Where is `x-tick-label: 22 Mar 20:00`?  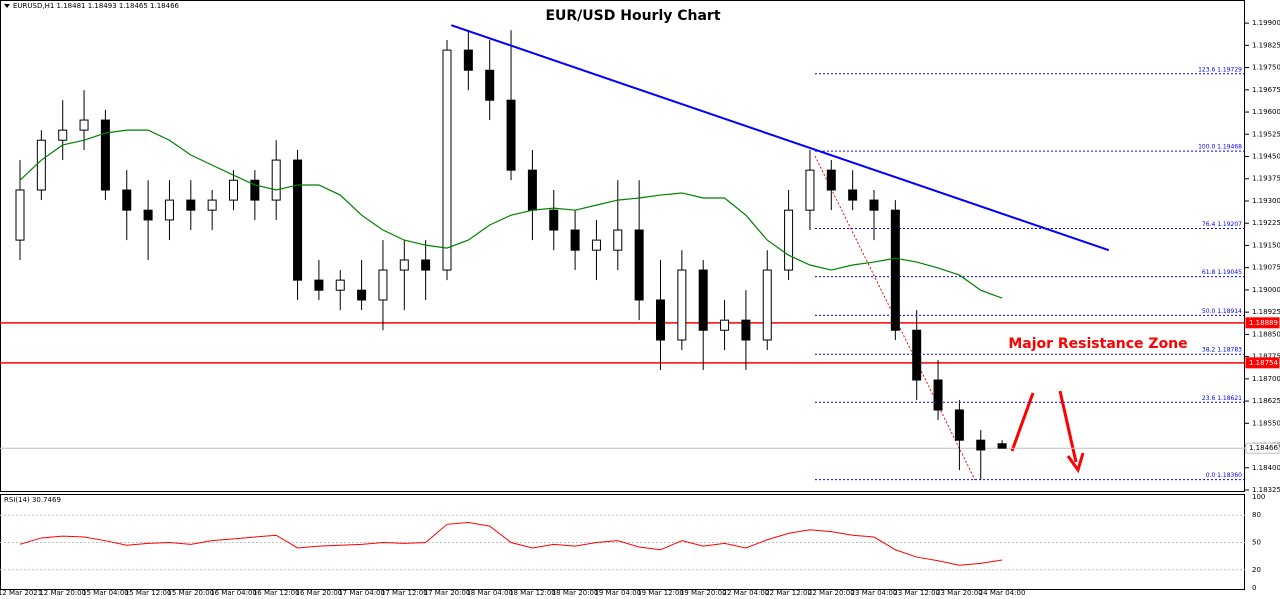
x-tick-label: 22 Mar 20:00 is located at coordinates (831, 593).